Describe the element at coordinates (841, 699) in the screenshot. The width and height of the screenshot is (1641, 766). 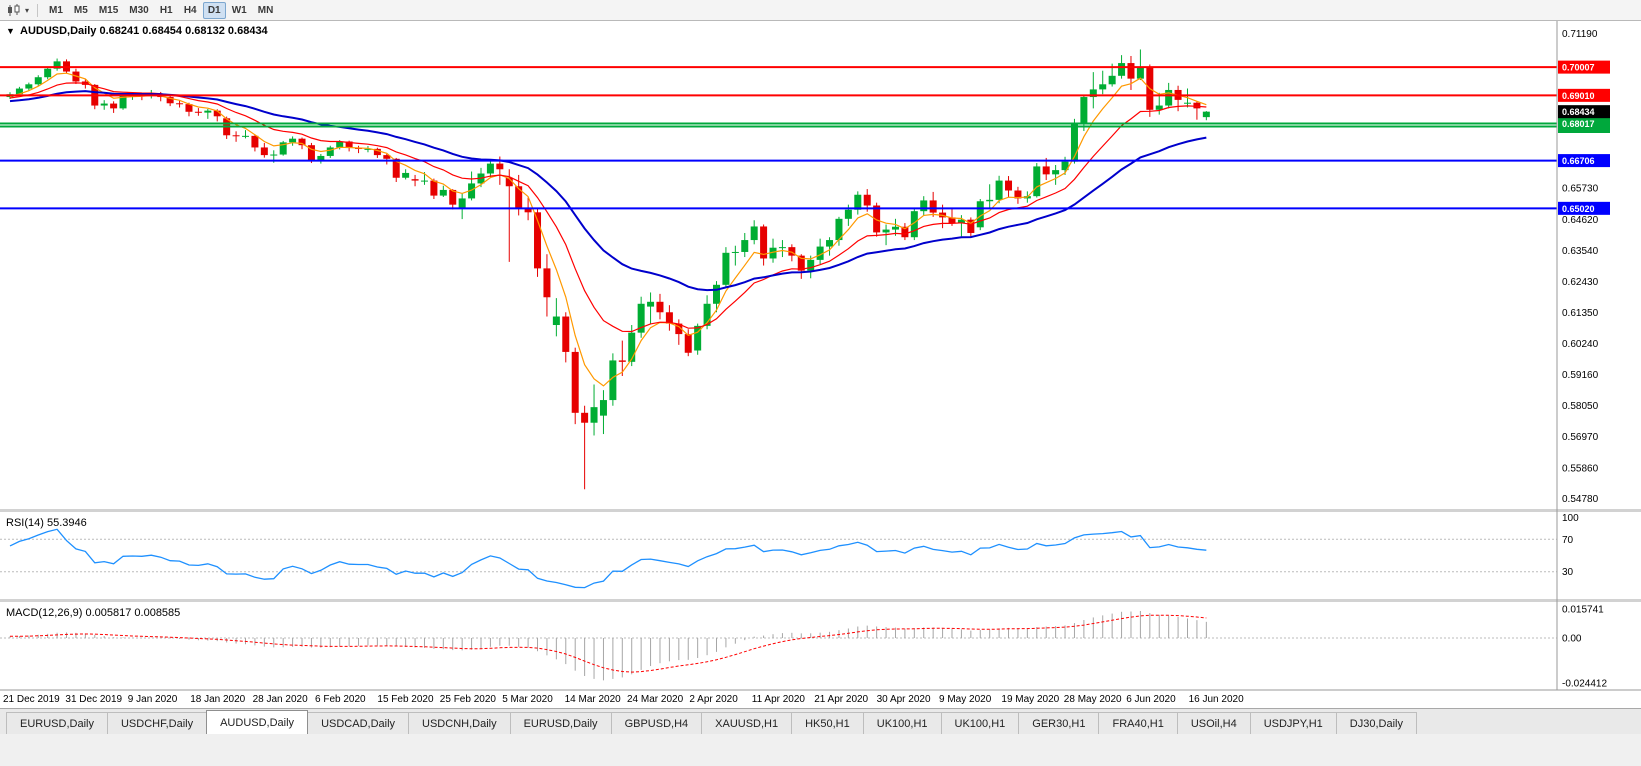
I see `svg-text: 21 Apr 2020` at that location.